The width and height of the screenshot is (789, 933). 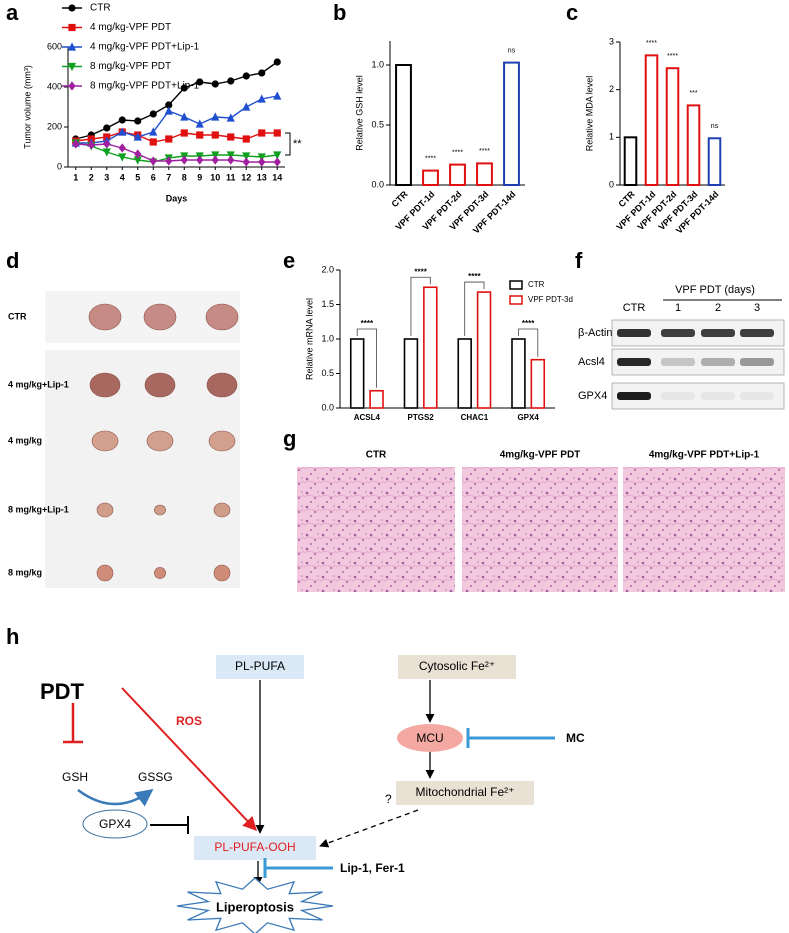 I want to click on row-label: 8 mg/kg, so click(x=25, y=572).